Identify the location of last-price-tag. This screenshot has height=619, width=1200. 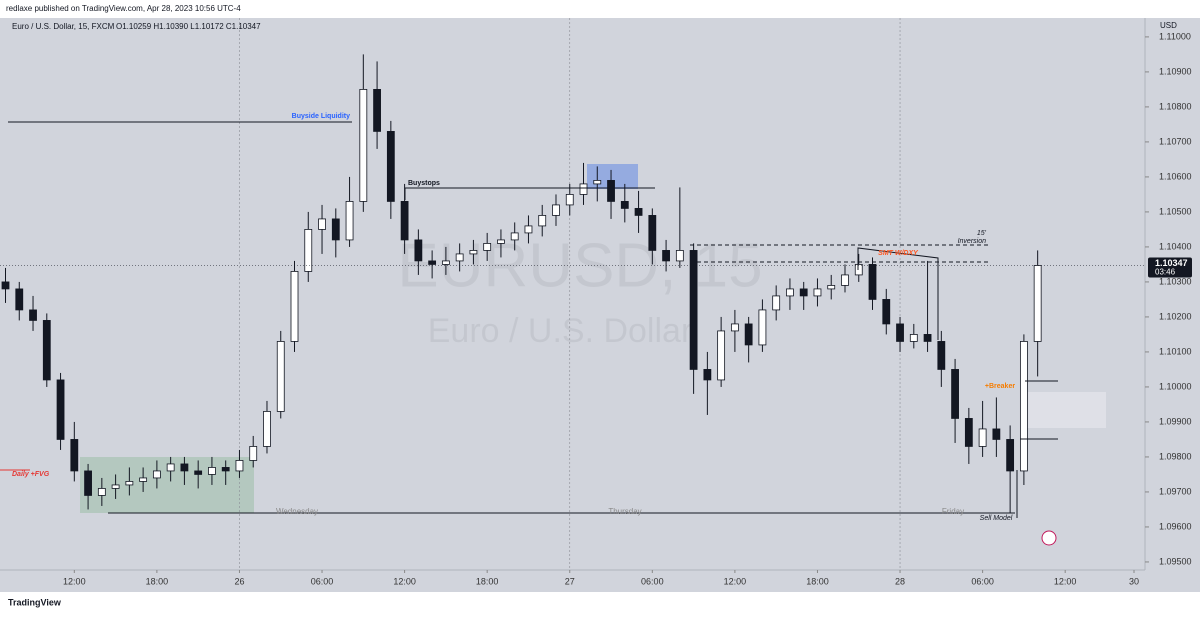
(1170, 267).